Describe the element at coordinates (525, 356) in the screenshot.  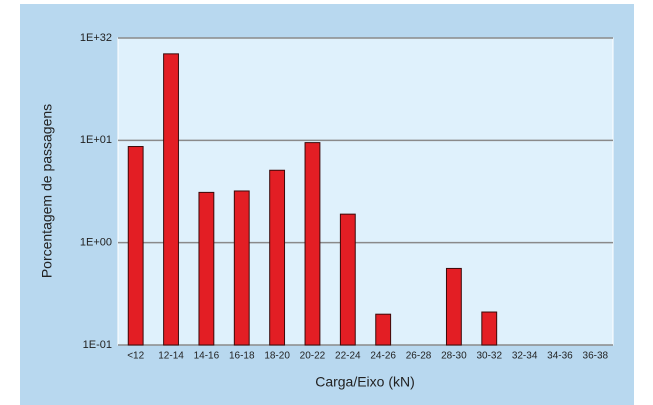
I see `x-tick-label: 32-34` at that location.